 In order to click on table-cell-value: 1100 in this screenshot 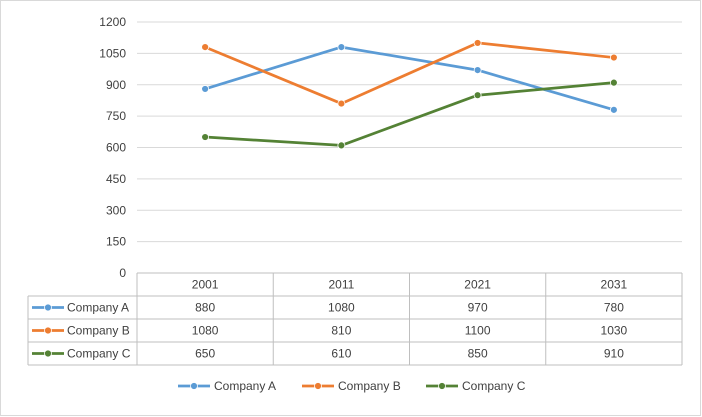, I will do `click(478, 331)`.